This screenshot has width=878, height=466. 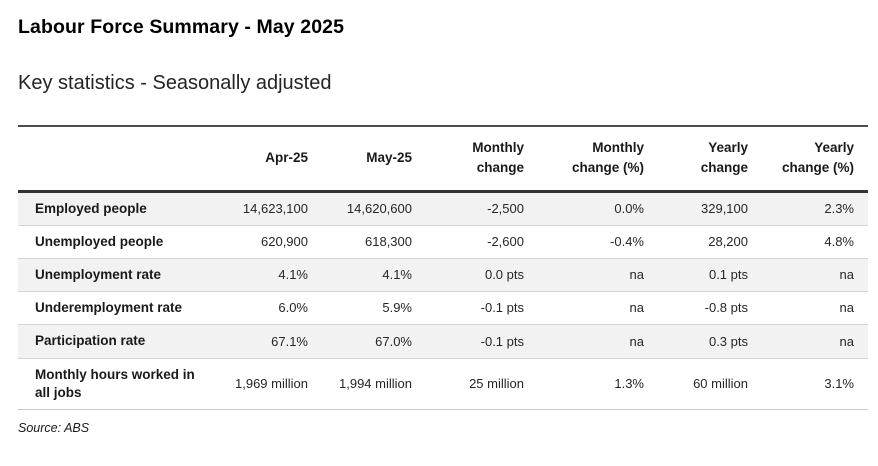 What do you see at coordinates (629, 208) in the screenshot?
I see `cell-value: 0.0%` at bounding box center [629, 208].